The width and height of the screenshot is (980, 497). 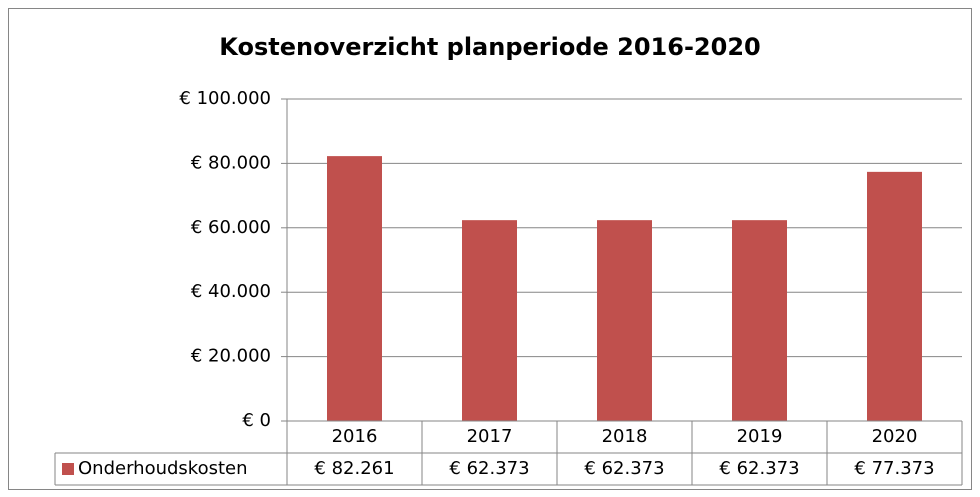 What do you see at coordinates (894, 468) in the screenshot?
I see `table-value: € 77.373` at bounding box center [894, 468].